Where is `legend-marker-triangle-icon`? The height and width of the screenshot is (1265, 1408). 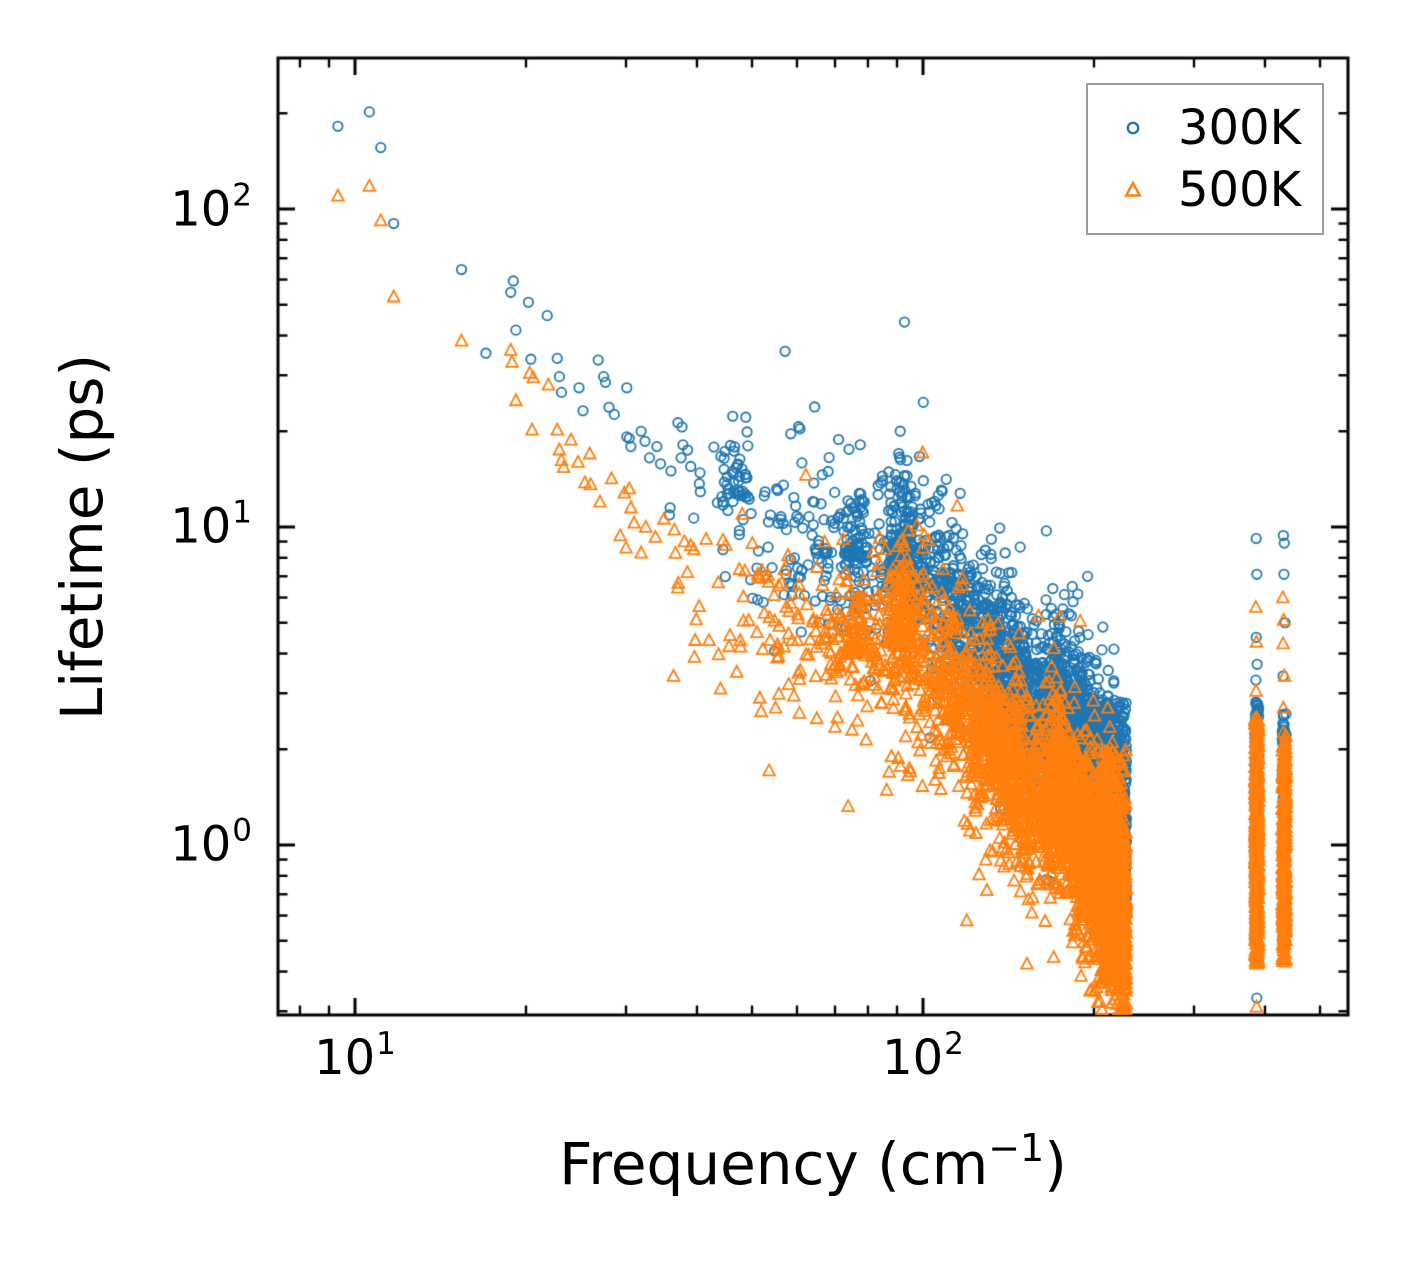
legend-marker-triangle-icon is located at coordinates (1133, 189).